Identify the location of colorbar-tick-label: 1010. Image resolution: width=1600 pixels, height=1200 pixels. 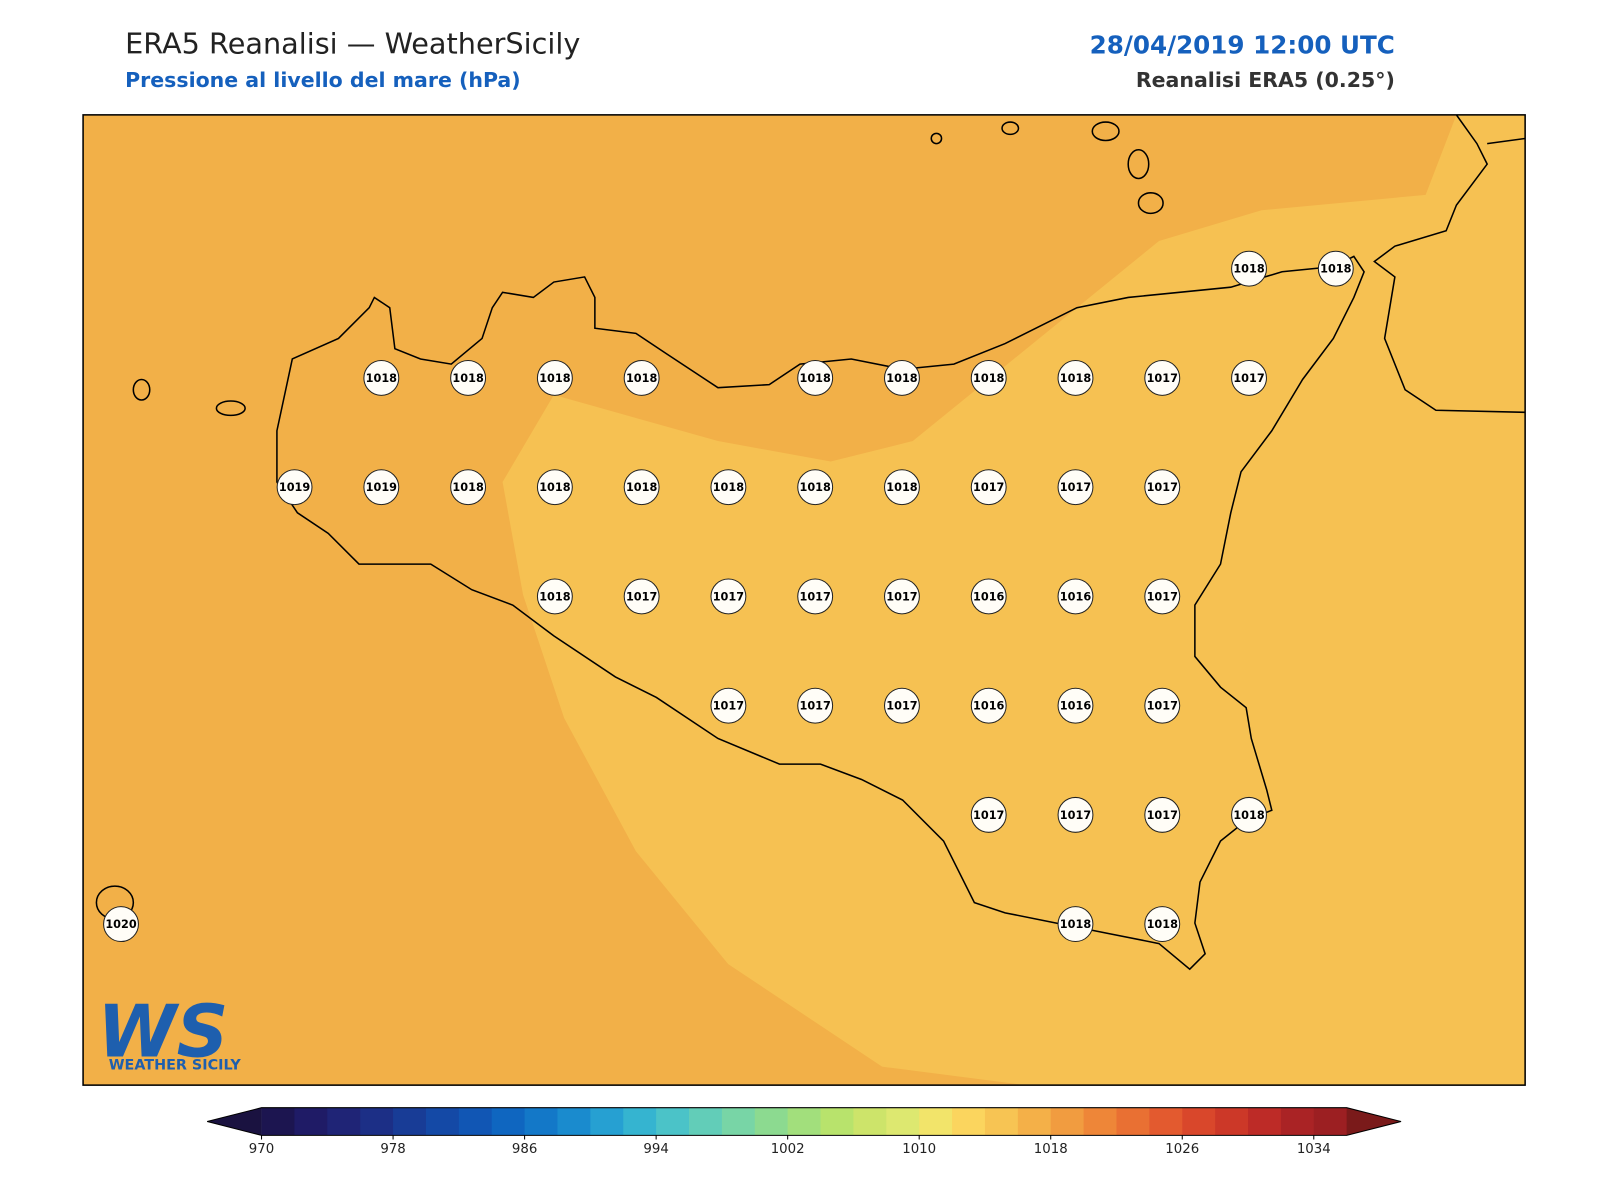
(919, 1149).